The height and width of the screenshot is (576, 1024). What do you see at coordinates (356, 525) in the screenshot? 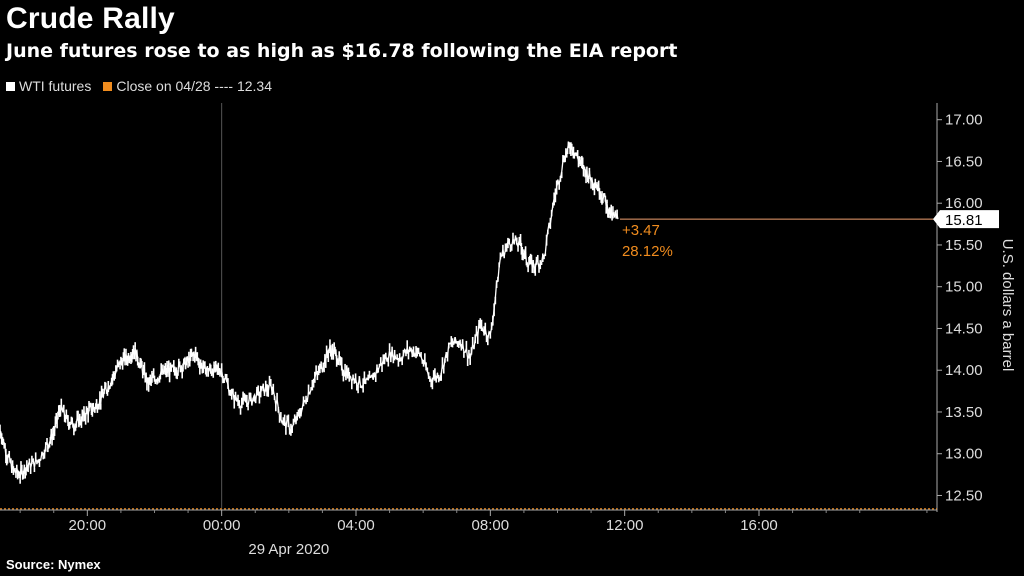
I see `x-tick-label: 04:00` at bounding box center [356, 525].